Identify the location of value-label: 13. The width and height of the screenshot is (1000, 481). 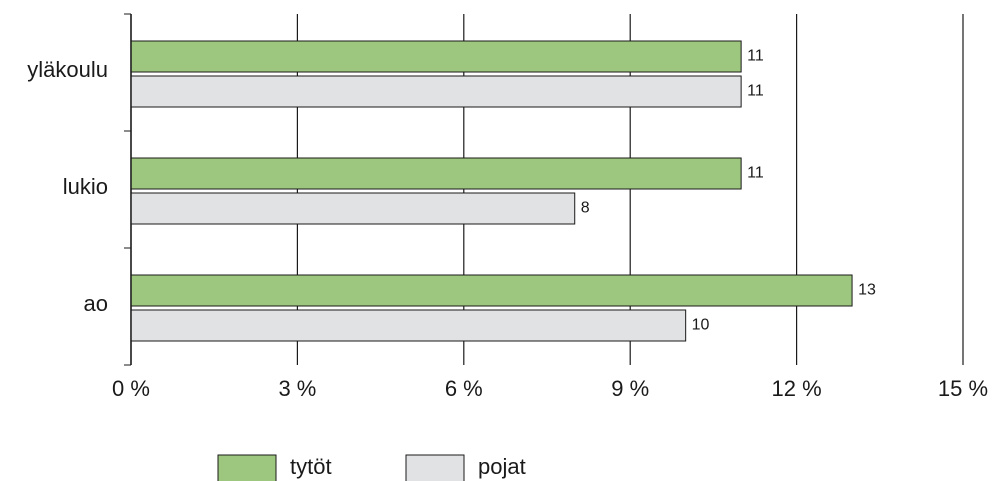
(867, 290).